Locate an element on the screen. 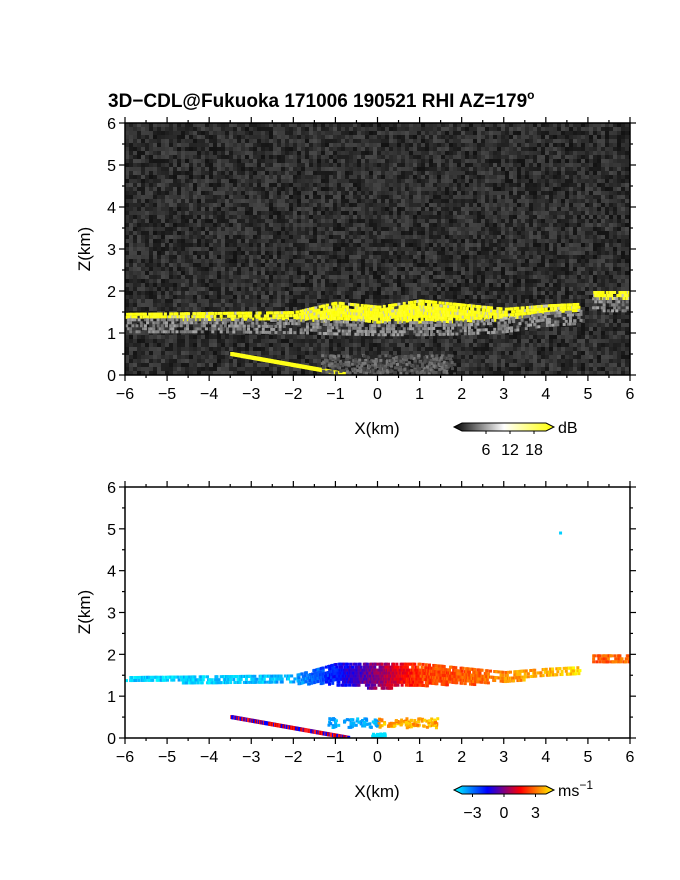  colorbar-tick-label: 3 is located at coordinates (535, 813).